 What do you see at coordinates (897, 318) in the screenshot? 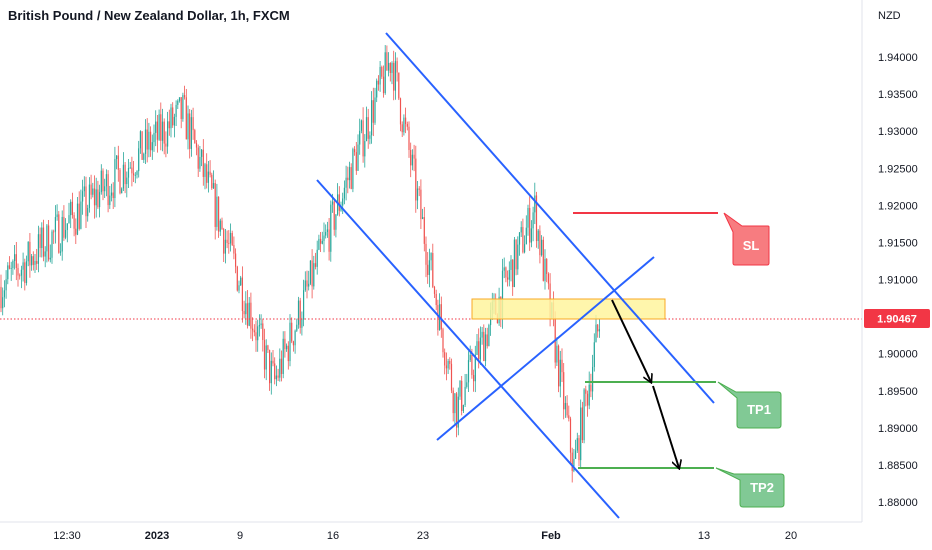
I see `current-price-tag` at bounding box center [897, 318].